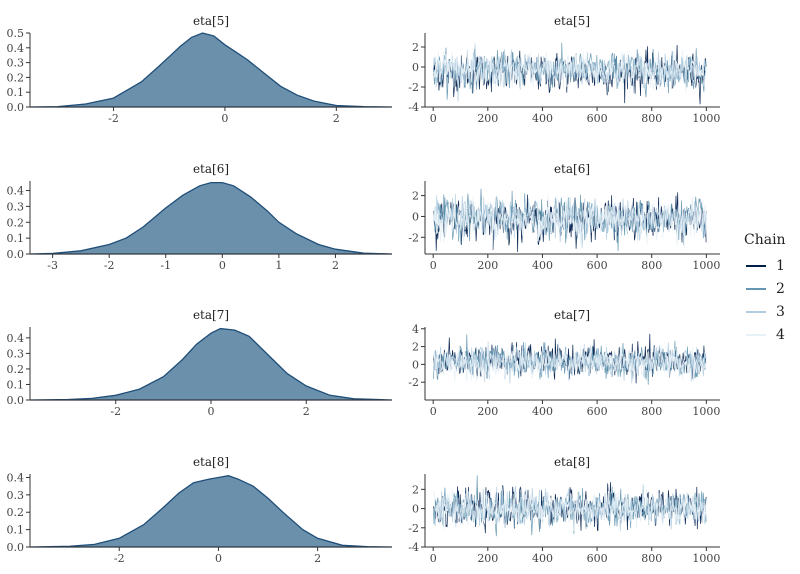 This screenshot has width=800, height=574. I want to click on legend-item-chain-3: 3, so click(772, 311).